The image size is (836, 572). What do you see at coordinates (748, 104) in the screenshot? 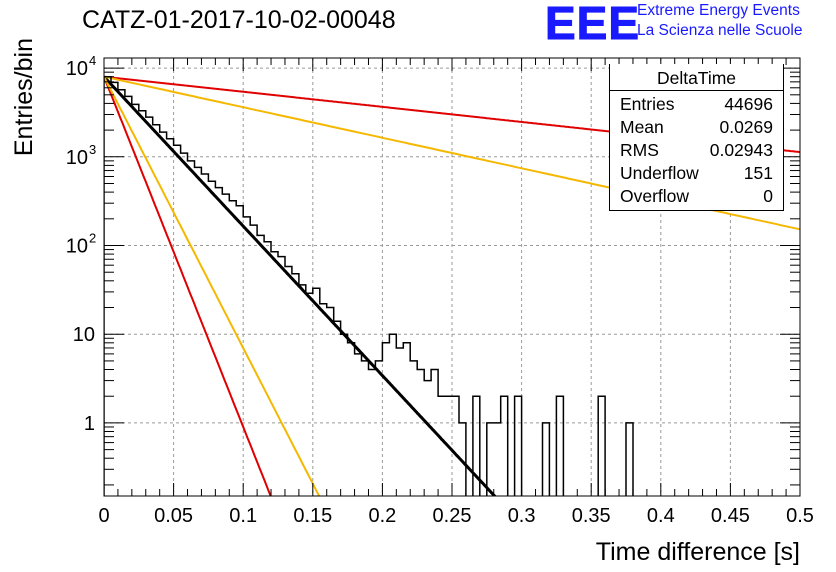
I see `stats-value: 44696` at bounding box center [748, 104].